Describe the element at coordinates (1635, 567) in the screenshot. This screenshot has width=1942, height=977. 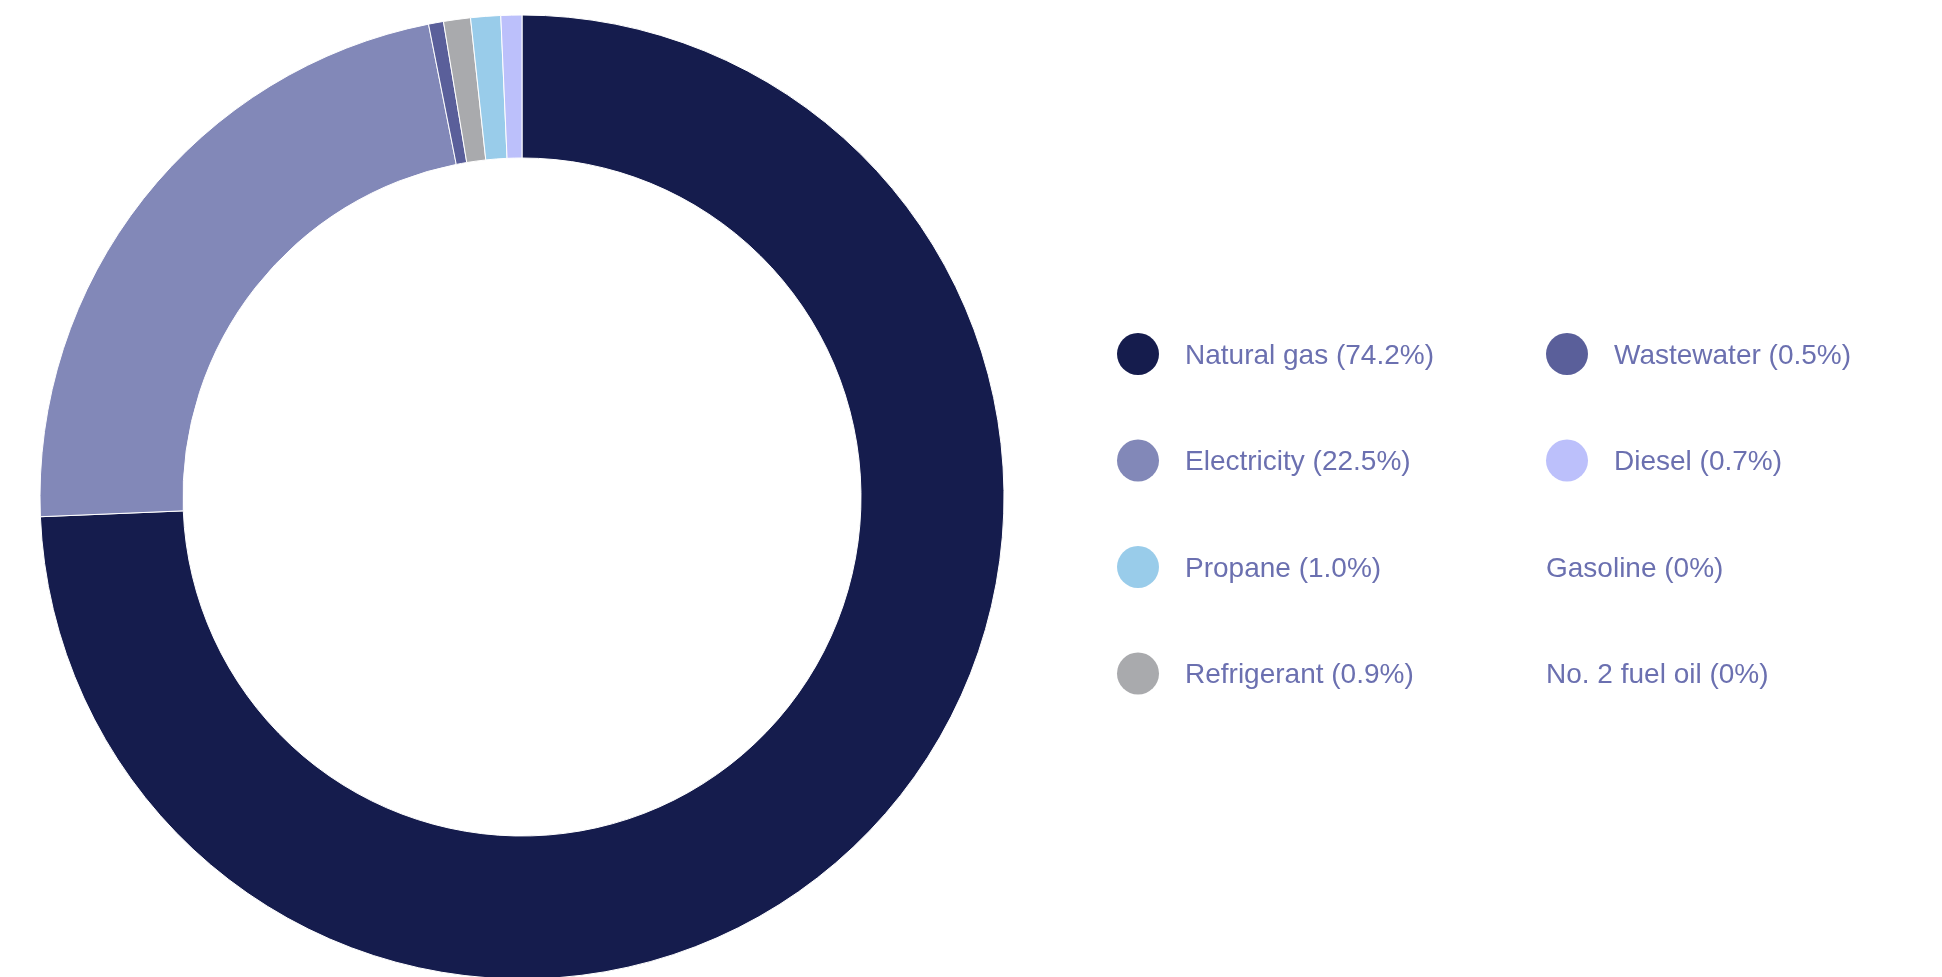
I see `category-label: Gasoline (0%)` at that location.